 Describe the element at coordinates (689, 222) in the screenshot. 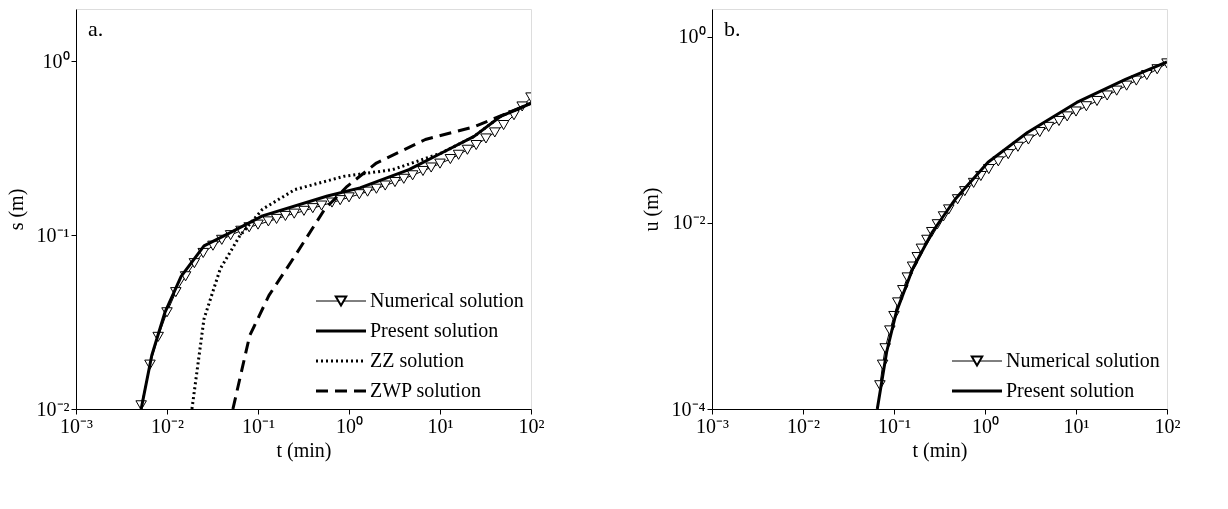

I see `y-tick-label: 10⁻²` at that location.